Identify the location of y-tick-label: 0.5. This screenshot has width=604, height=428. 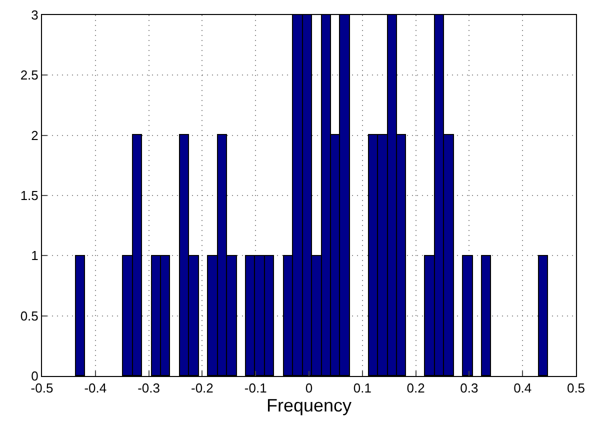
(29, 316).